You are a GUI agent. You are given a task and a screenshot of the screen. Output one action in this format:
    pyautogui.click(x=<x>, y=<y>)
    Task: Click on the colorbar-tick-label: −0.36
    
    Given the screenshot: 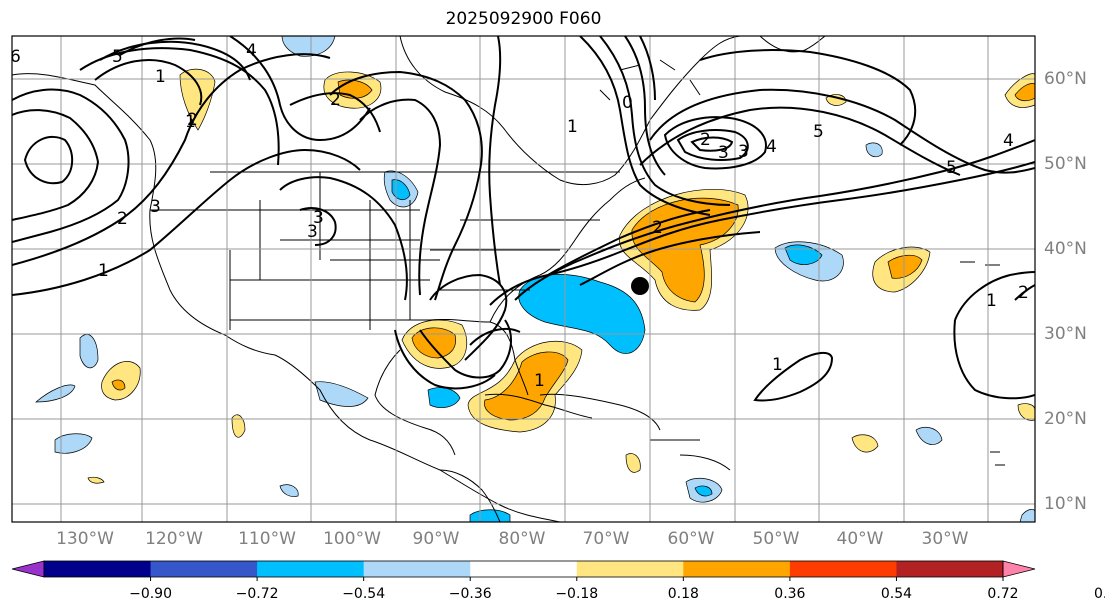 What is the action you would take?
    pyautogui.click(x=470, y=594)
    